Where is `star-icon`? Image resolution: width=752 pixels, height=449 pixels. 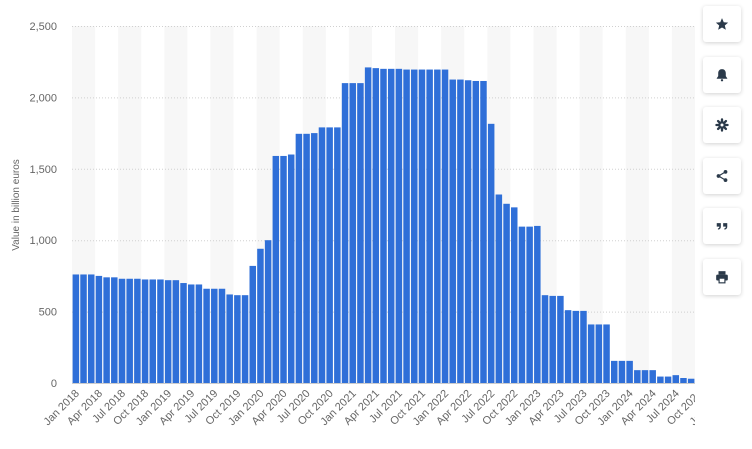
star-icon is located at coordinates (722, 24).